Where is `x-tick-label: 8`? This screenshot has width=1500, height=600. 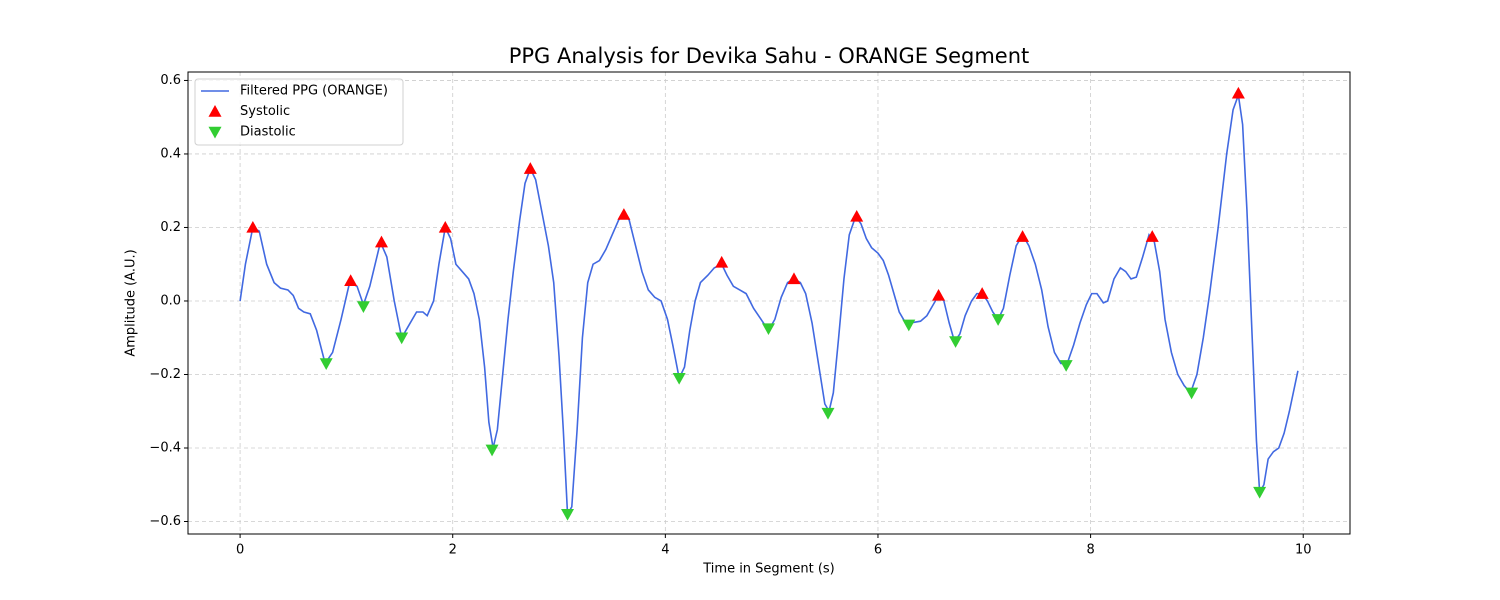 x-tick-label: 8 is located at coordinates (1090, 550).